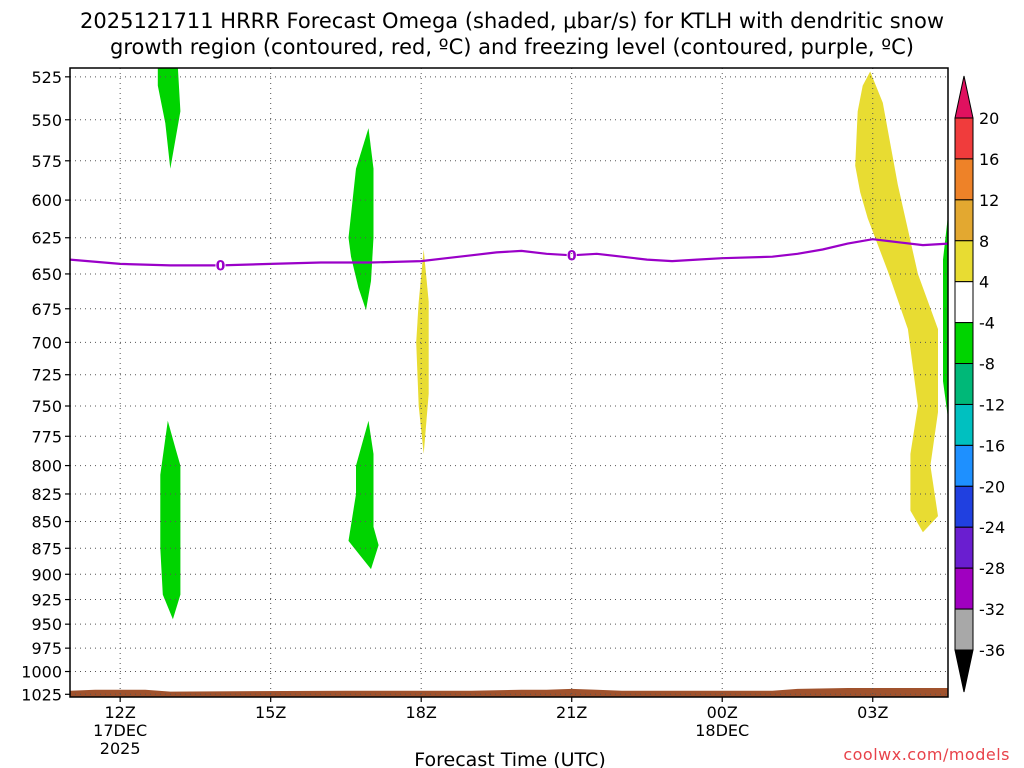 The width and height of the screenshot is (1024, 768). What do you see at coordinates (571, 712) in the screenshot?
I see `x-tick-label: 21Z` at bounding box center [571, 712].